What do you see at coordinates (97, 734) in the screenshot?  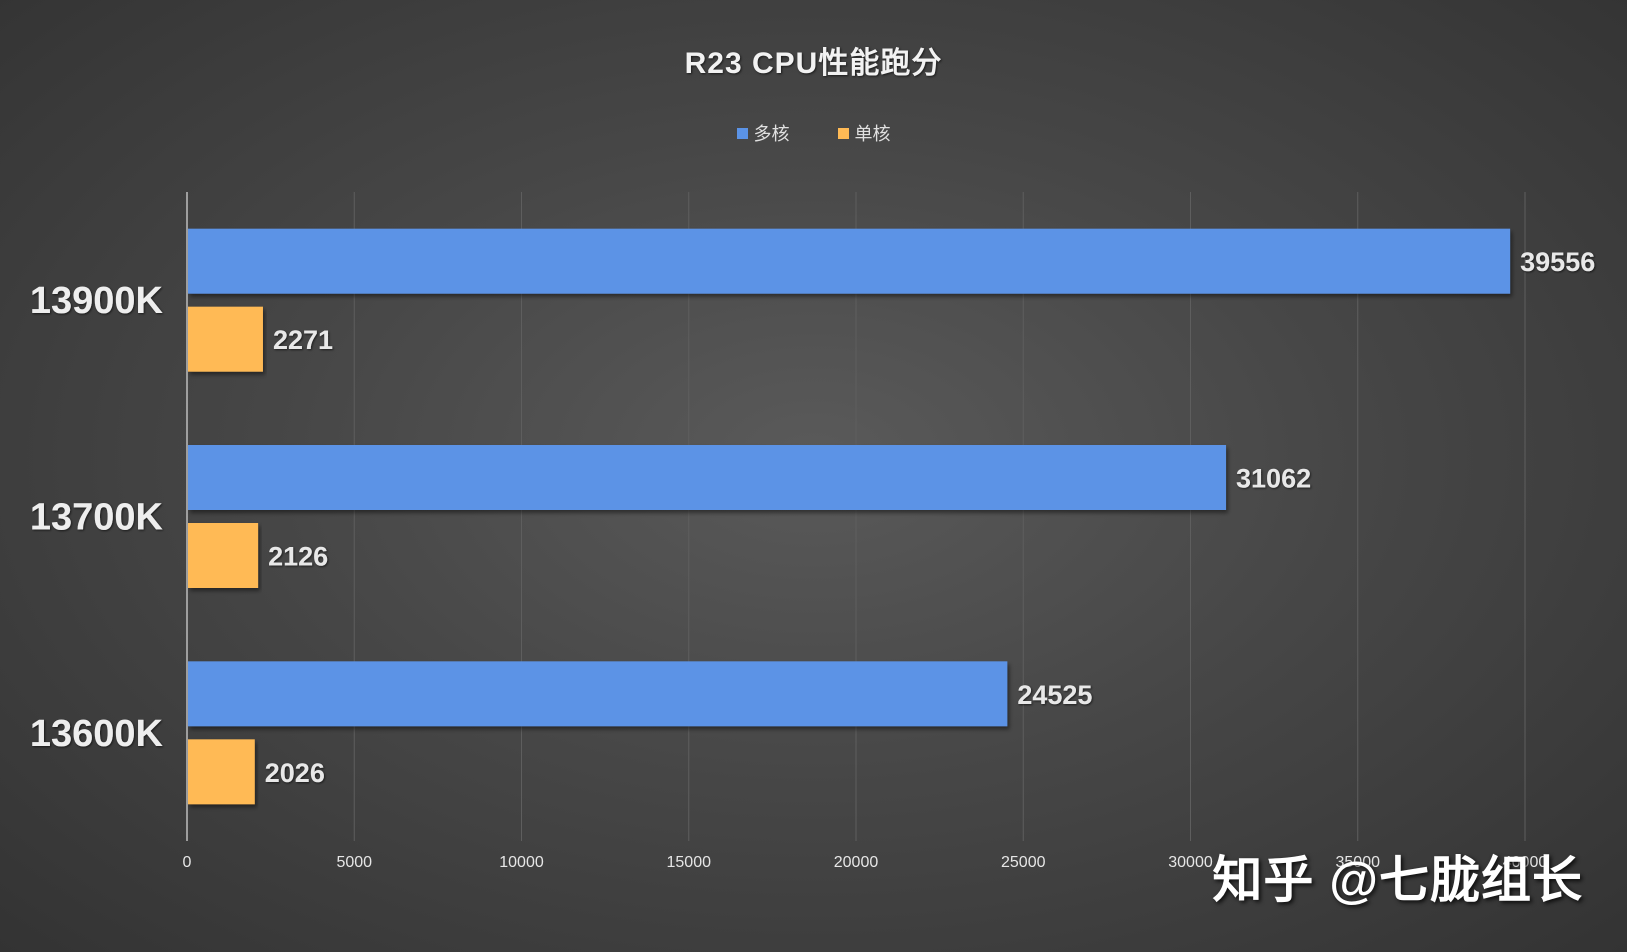 I see `y-category-label: 13600K` at bounding box center [97, 734].